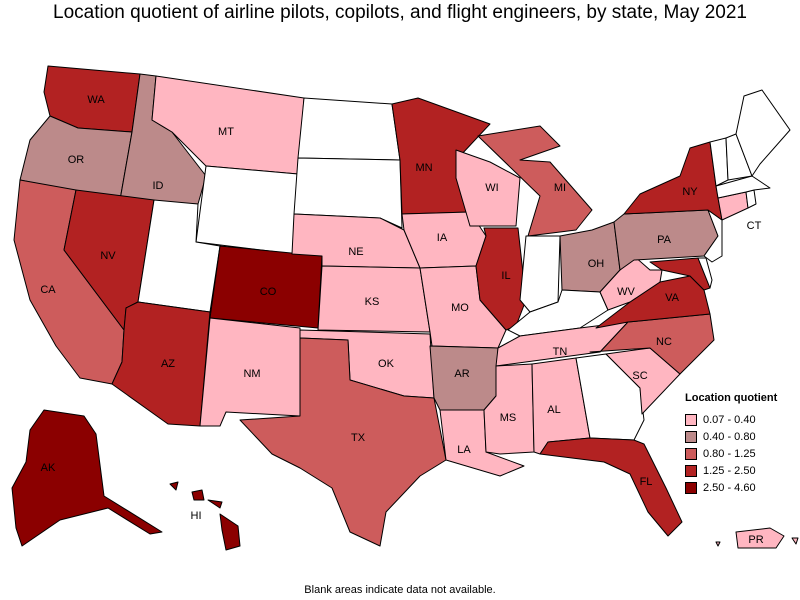 This screenshot has height=600, width=800. I want to click on state-label-CT: CT, so click(754, 226).